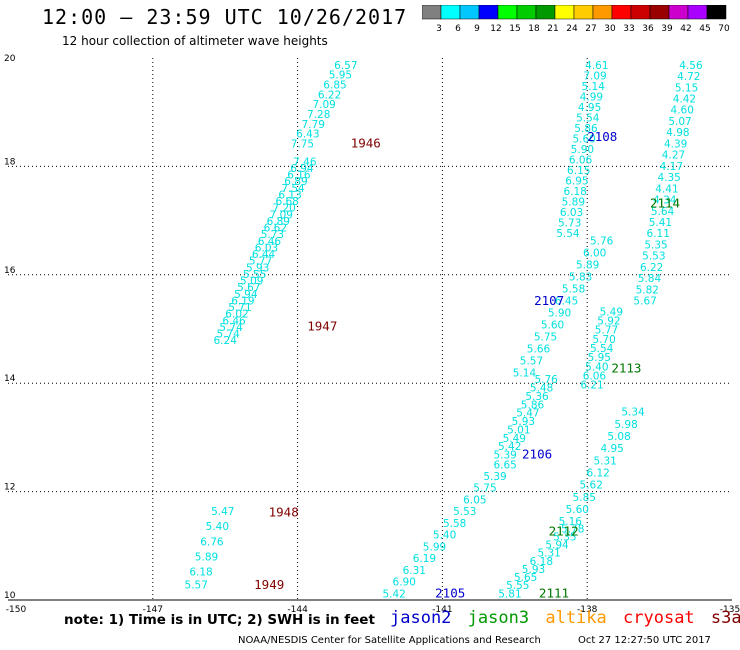 This screenshot has height=650, width=740. Describe the element at coordinates (691, 66) in the screenshot. I see `wave-height-value: 4.56` at that location.